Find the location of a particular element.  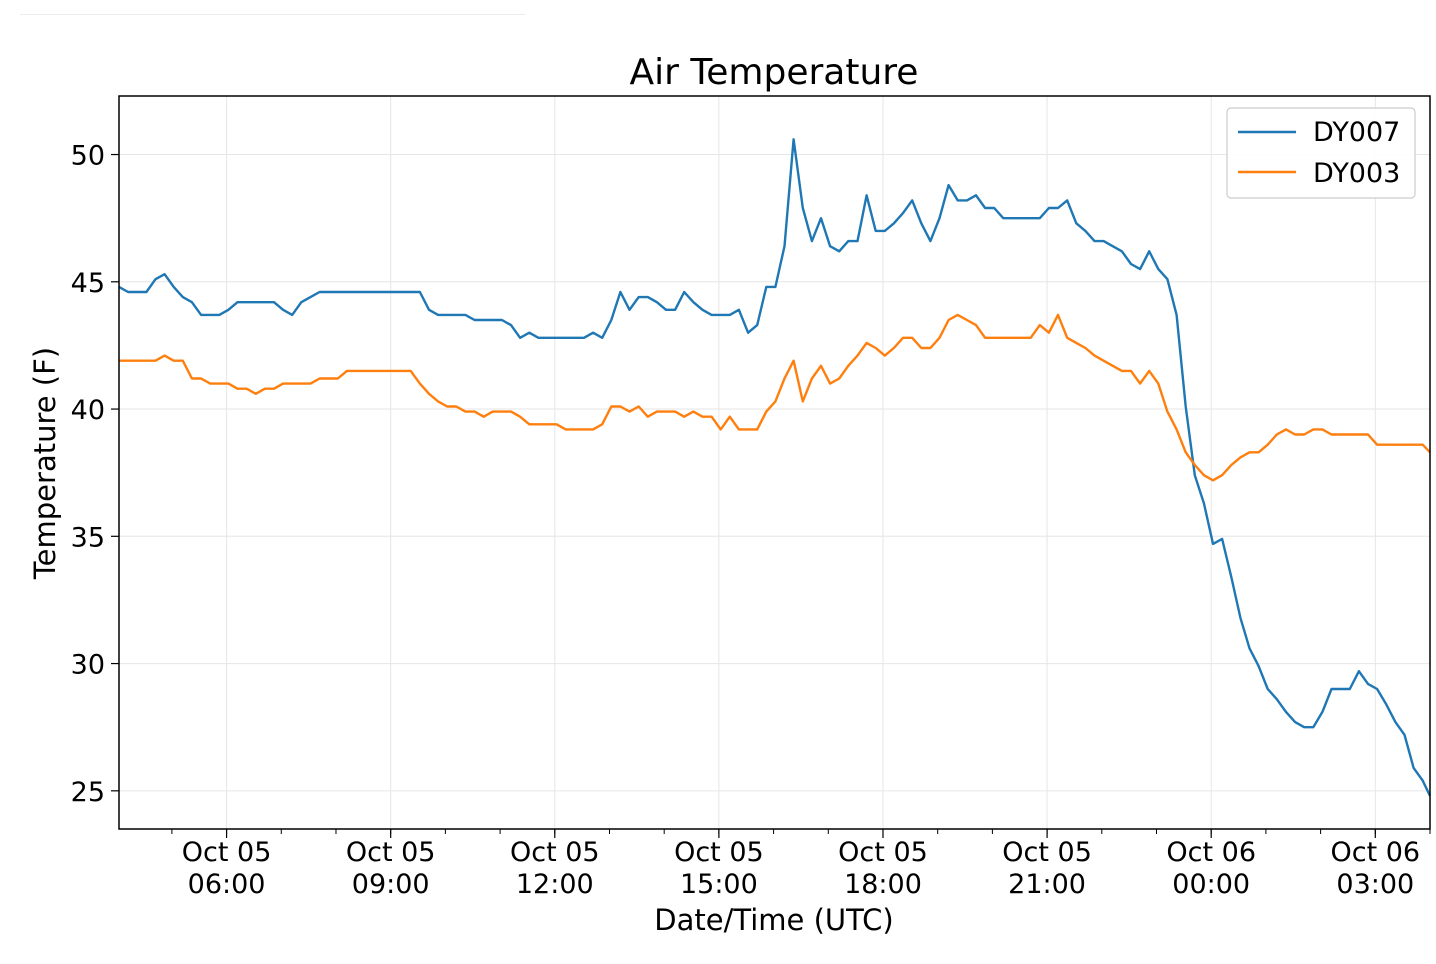

x-tick-label-time: 15:00 is located at coordinates (719, 884).